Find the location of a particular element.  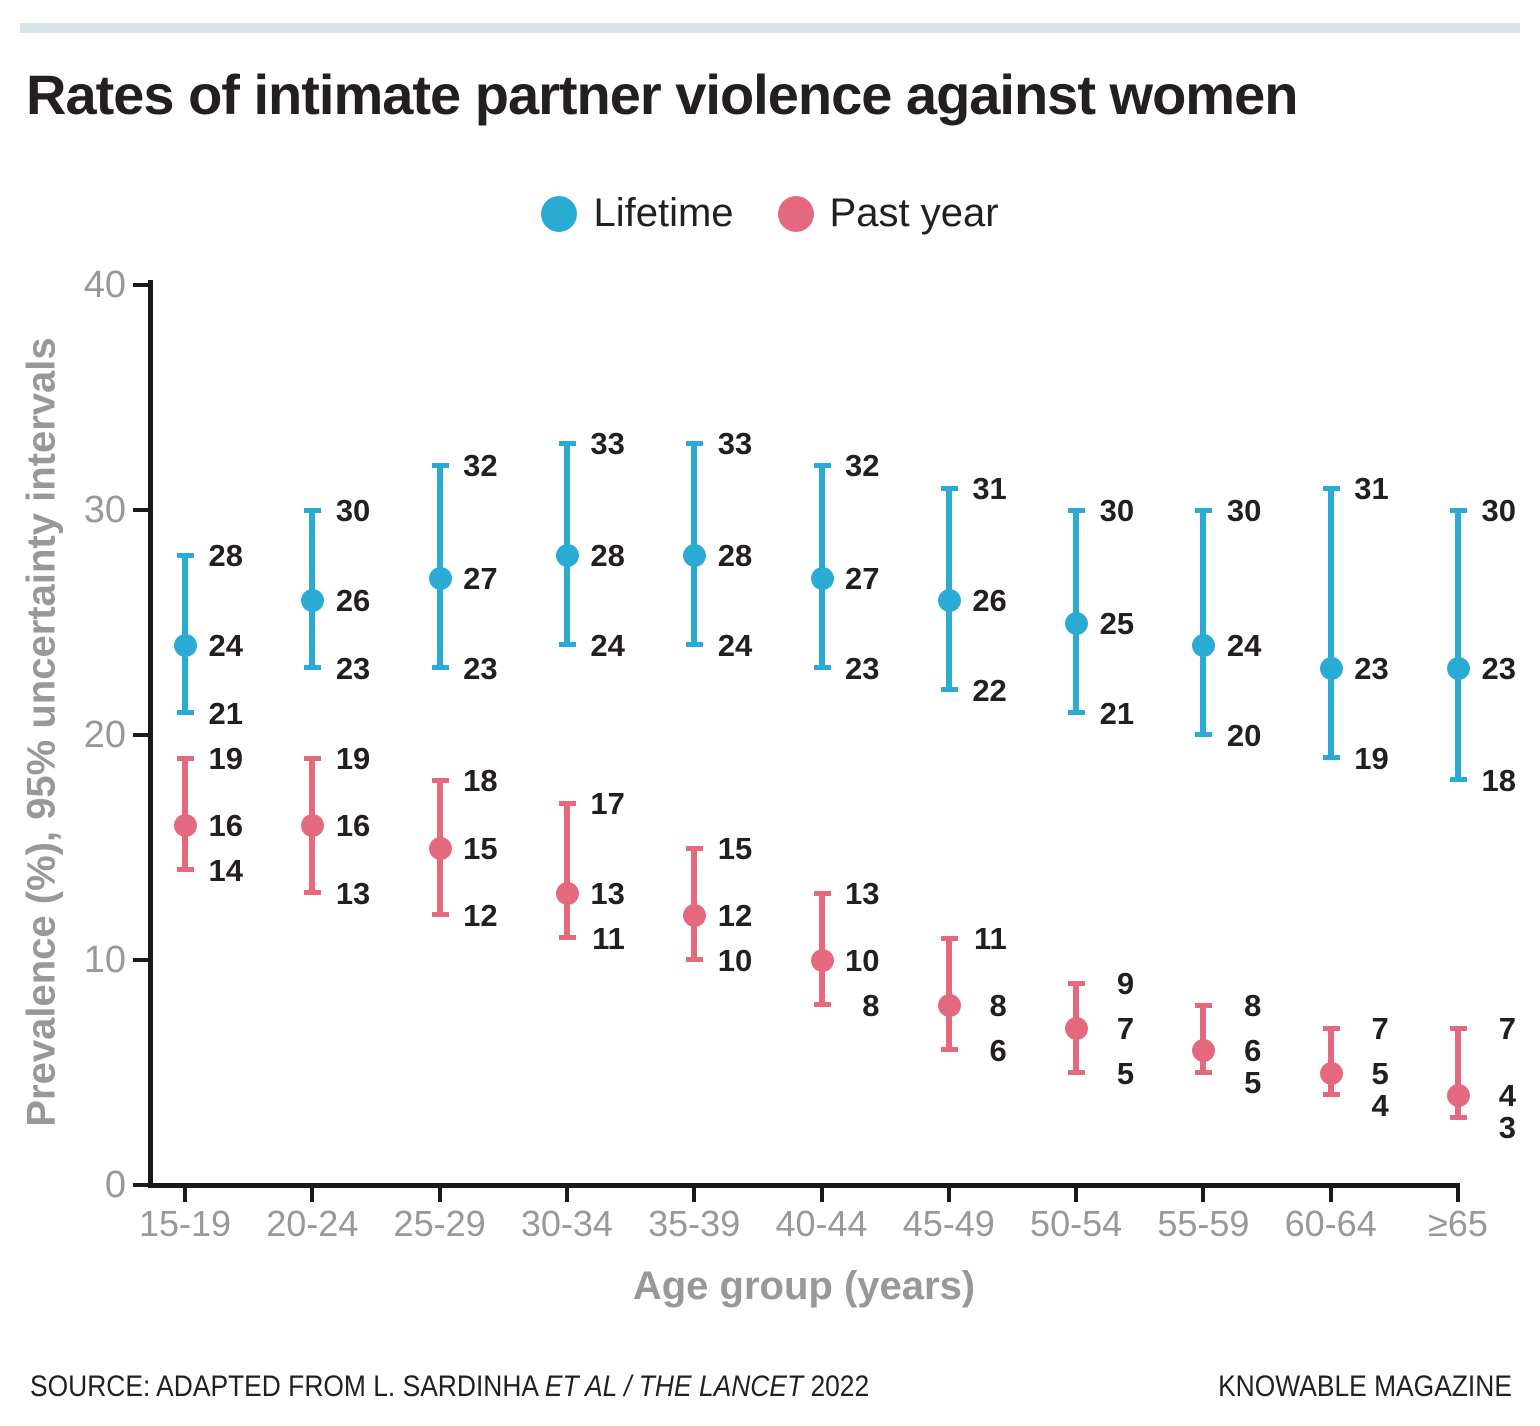

value-label-lower: 18 is located at coordinates (1498, 780).